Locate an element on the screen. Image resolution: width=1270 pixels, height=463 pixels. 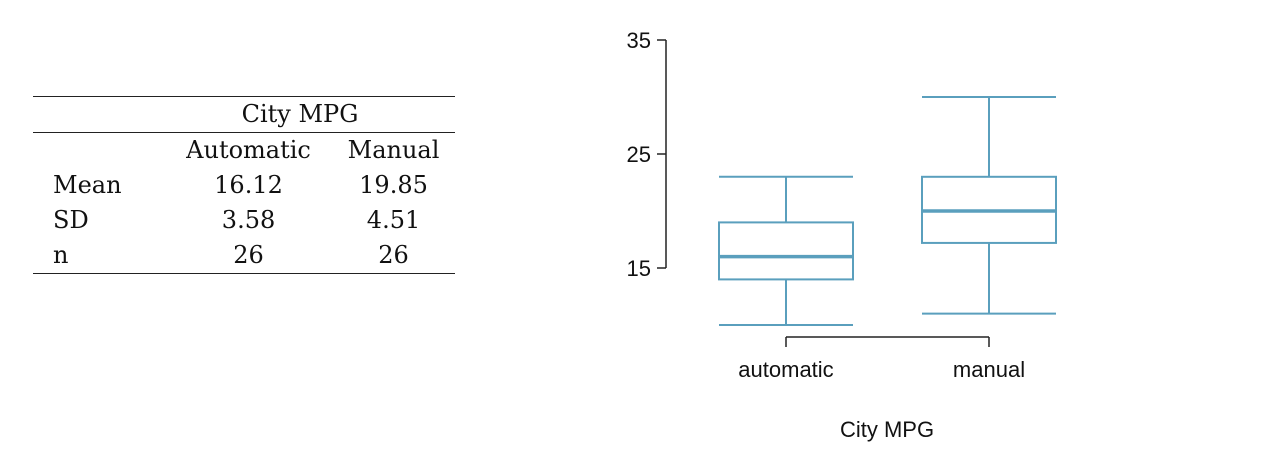
table-row: n 26 26 is located at coordinates (244, 256).